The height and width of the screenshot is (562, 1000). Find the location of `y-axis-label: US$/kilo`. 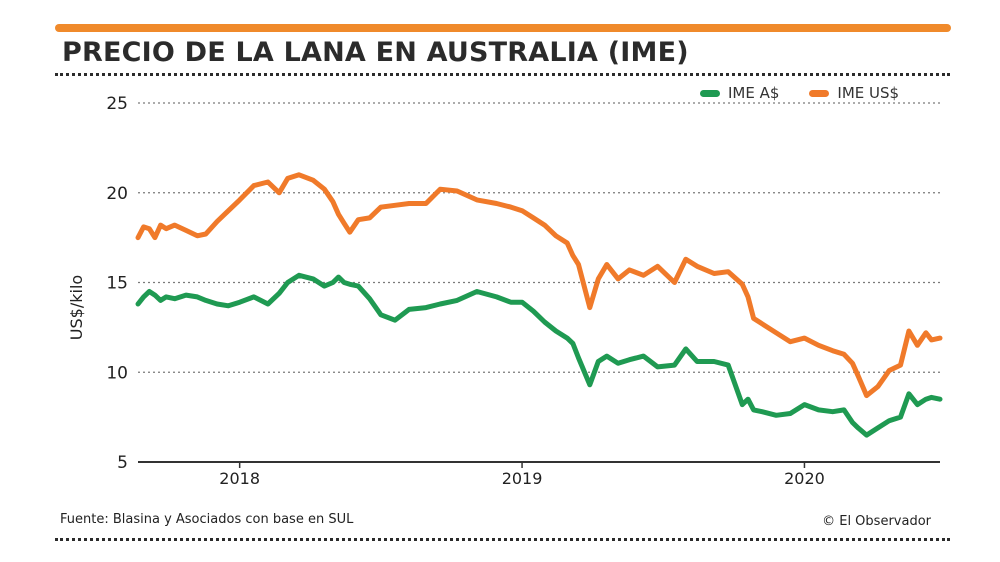

y-axis-label: US$/kilo is located at coordinates (76, 307).